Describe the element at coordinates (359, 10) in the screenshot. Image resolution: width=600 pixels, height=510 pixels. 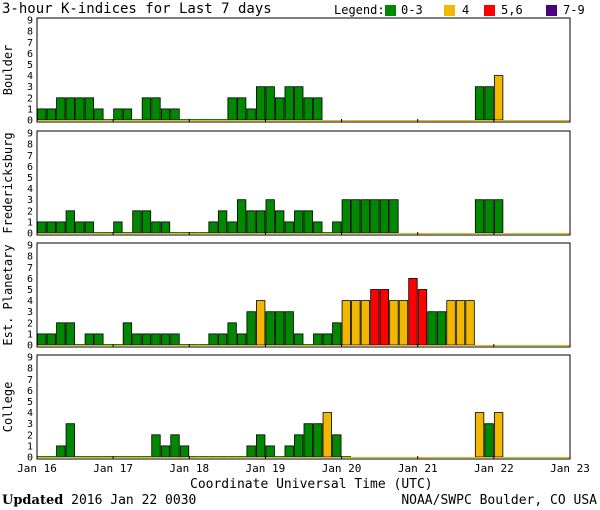
I see `legend-label: Legend:` at that location.